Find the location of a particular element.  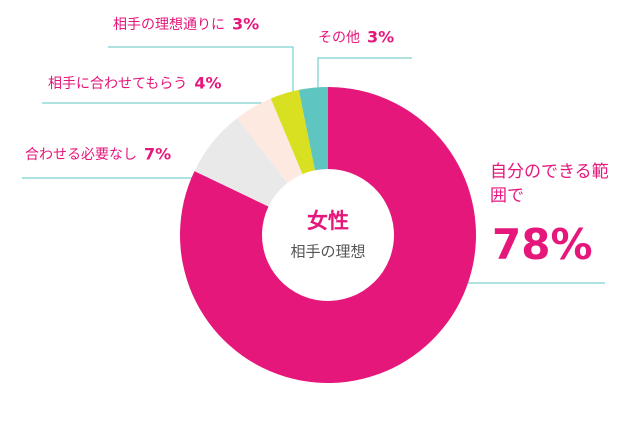

value-label: 7% is located at coordinates (157, 154).